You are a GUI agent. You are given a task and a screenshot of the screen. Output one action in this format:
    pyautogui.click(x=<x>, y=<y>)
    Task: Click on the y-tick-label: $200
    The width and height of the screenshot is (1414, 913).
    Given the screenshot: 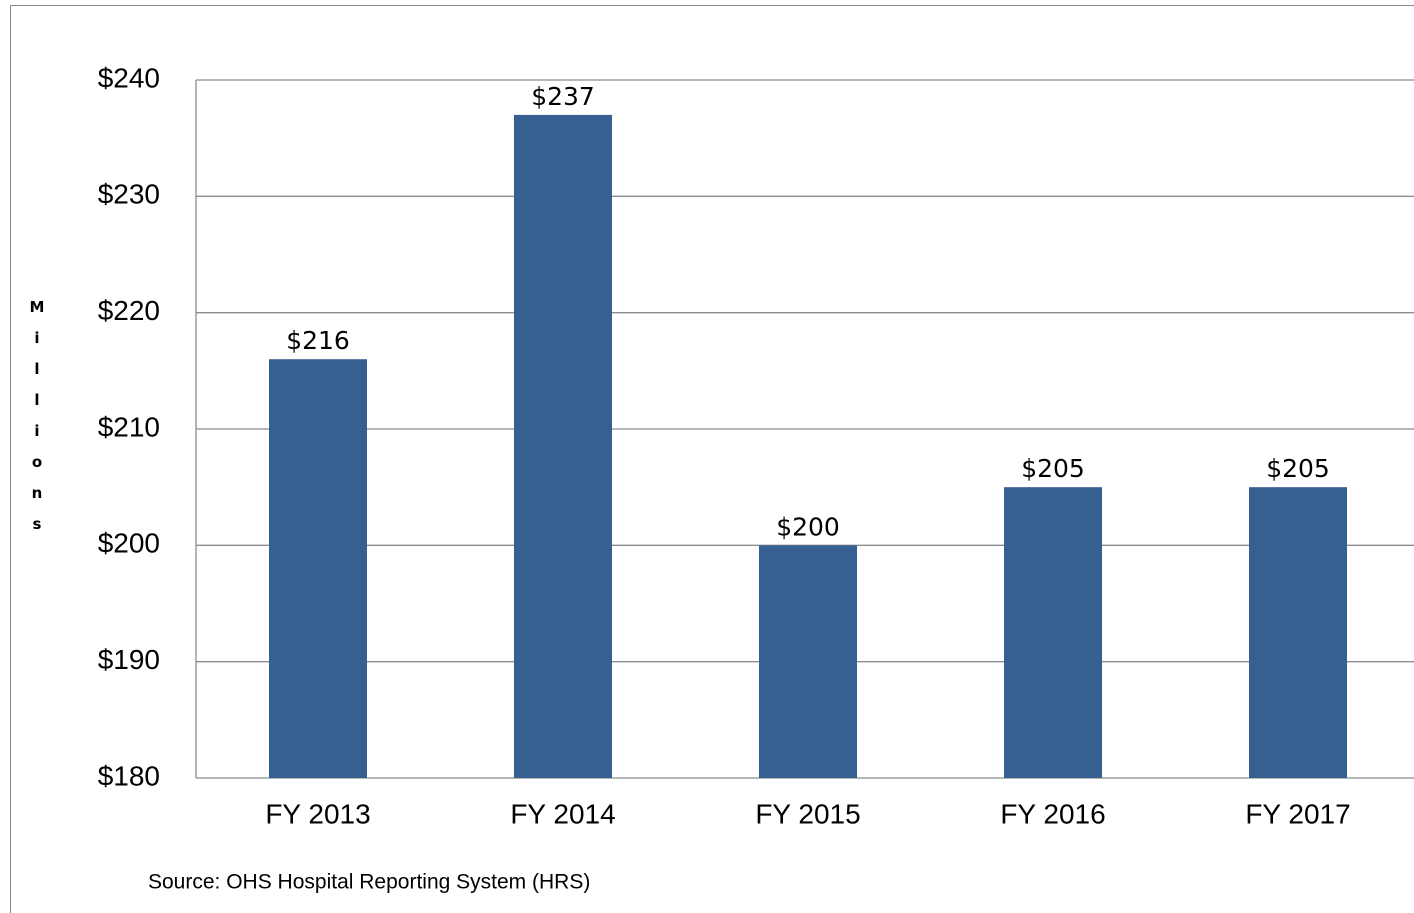 What is the action you would take?
    pyautogui.click(x=129, y=543)
    